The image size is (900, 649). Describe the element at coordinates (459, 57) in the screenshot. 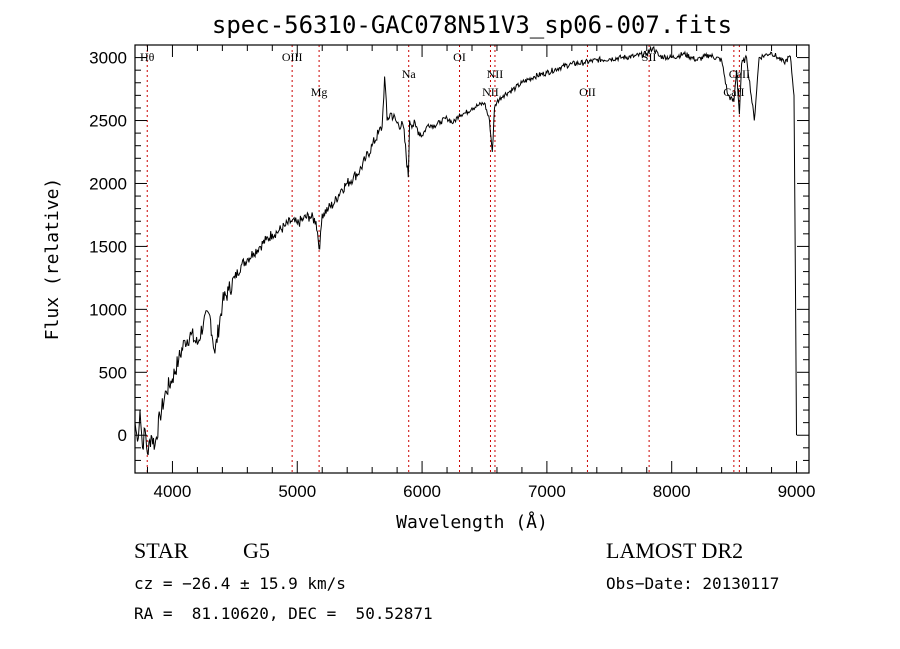

I see `line-marker-label: OI` at that location.